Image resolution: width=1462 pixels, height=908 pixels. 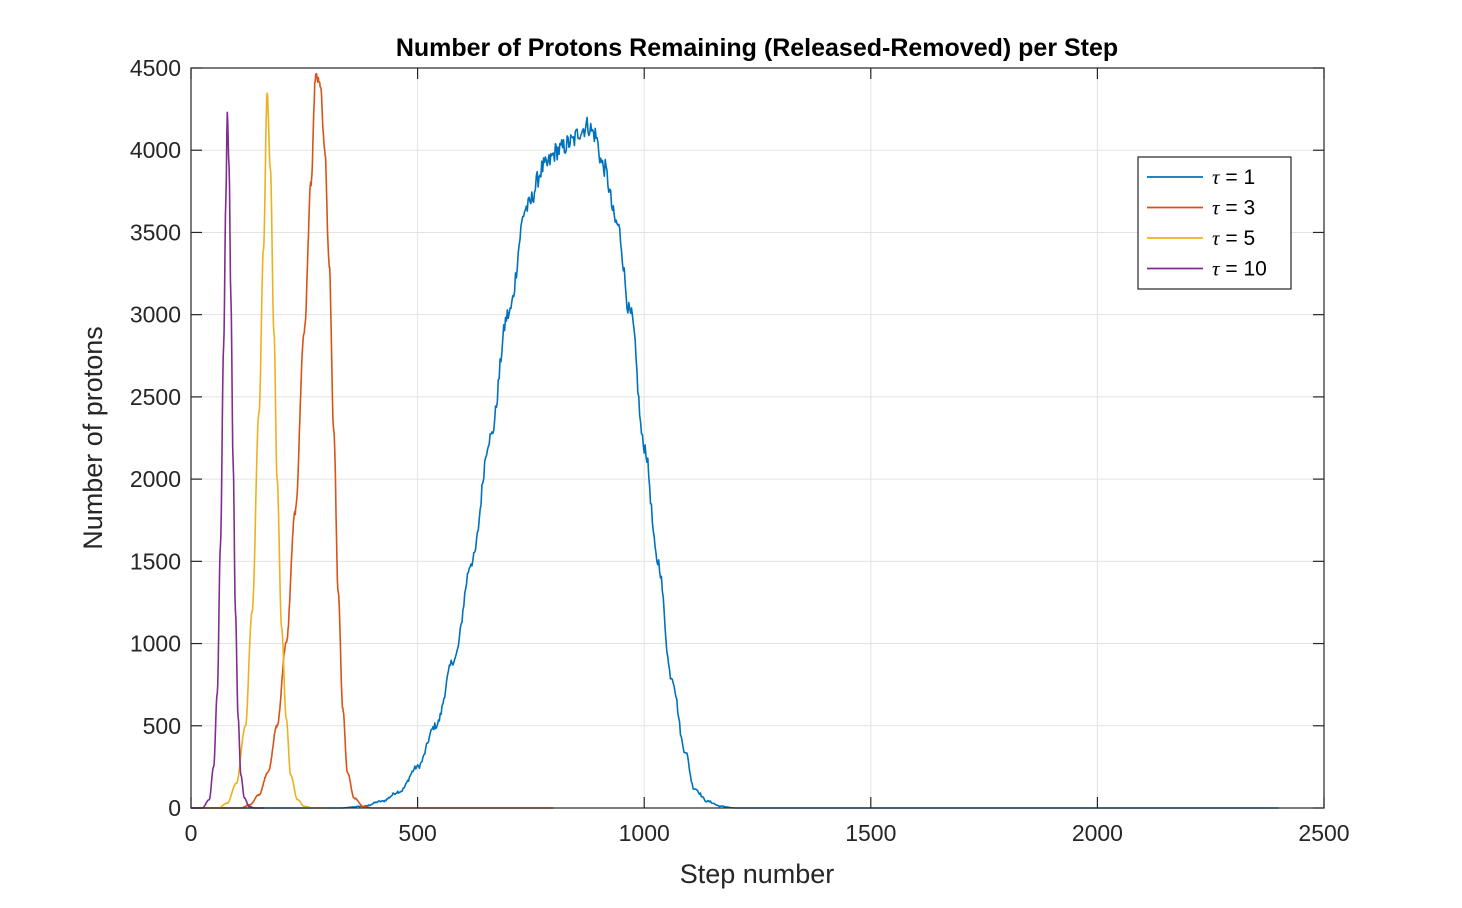 What do you see at coordinates (1097, 833) in the screenshot?
I see `x-tick-label: 2000` at bounding box center [1097, 833].